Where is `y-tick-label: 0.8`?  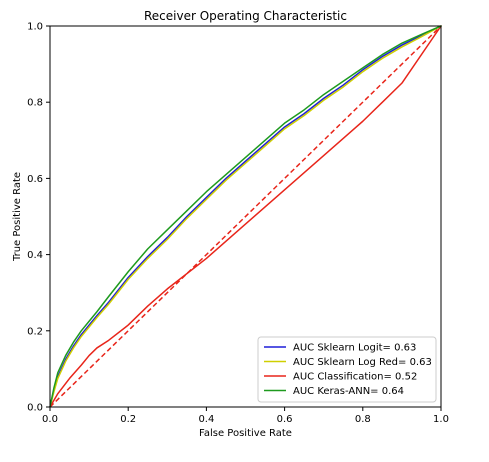 y-tick-label: 0.8 is located at coordinates (35, 103).